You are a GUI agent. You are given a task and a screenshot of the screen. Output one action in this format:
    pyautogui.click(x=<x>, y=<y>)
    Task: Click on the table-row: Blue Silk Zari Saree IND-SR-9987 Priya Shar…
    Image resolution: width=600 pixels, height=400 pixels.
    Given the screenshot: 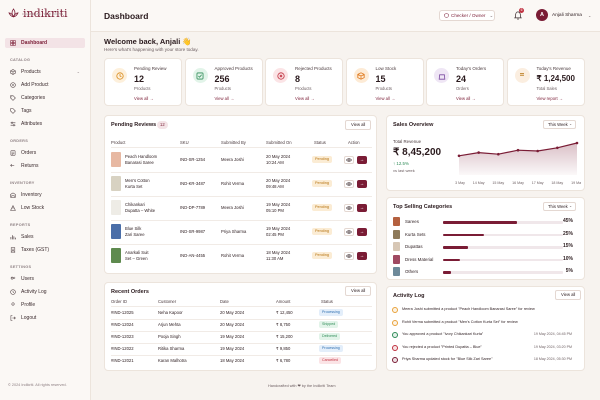 What is the action you would take?
    pyautogui.click(x=241, y=233)
    